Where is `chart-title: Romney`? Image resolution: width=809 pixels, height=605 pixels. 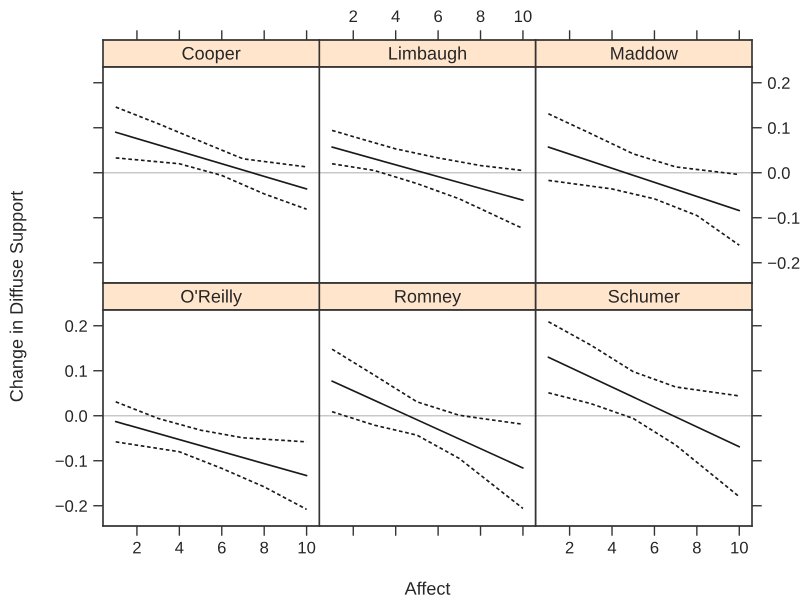 chart-title: Romney is located at coordinates (428, 298).